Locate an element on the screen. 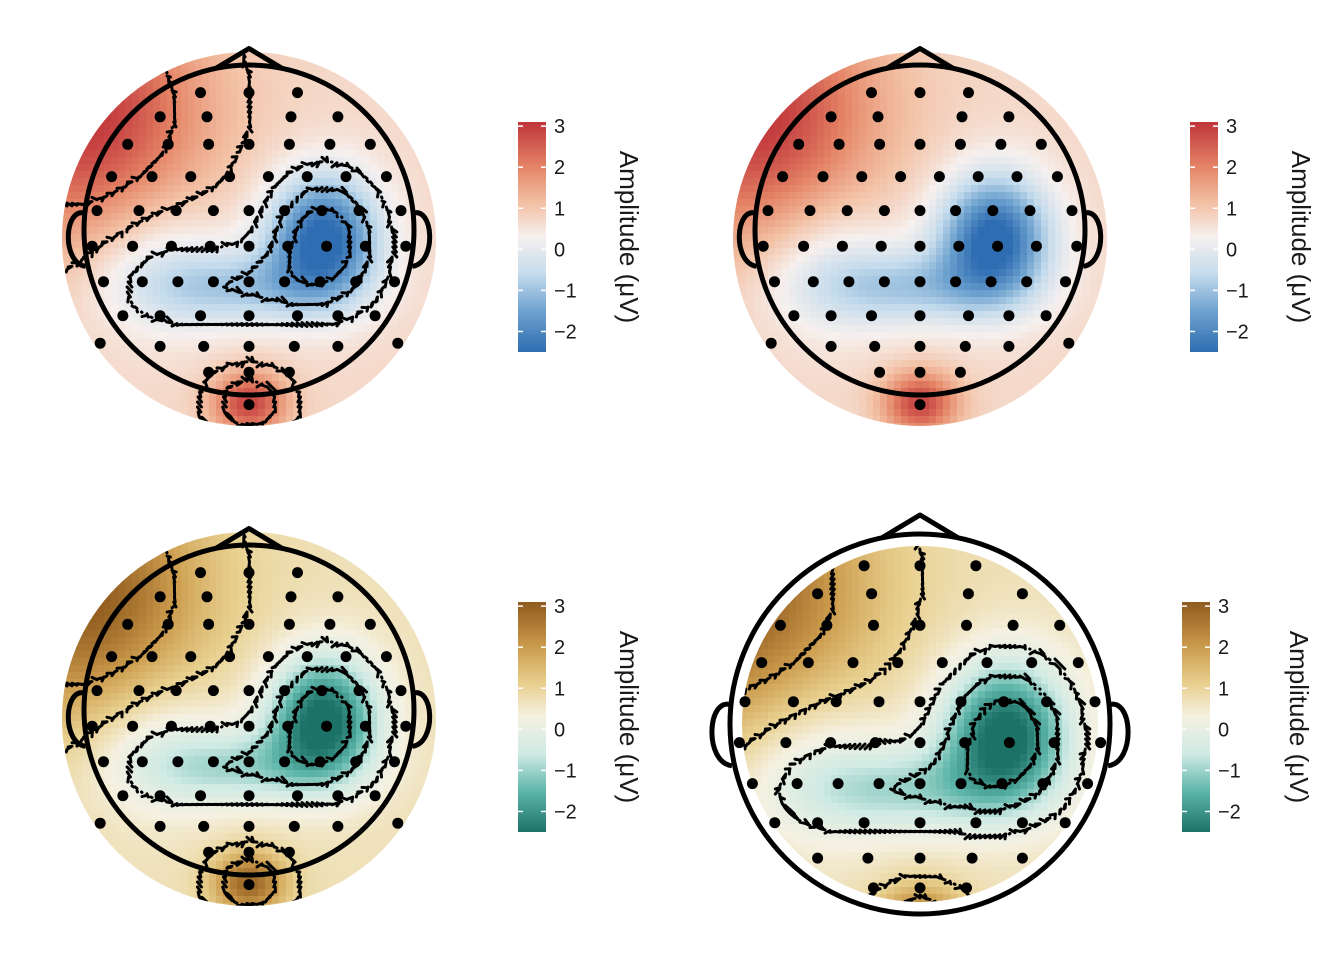 This screenshot has height=960, width=1344. left-ear is located at coordinates (747, 239).